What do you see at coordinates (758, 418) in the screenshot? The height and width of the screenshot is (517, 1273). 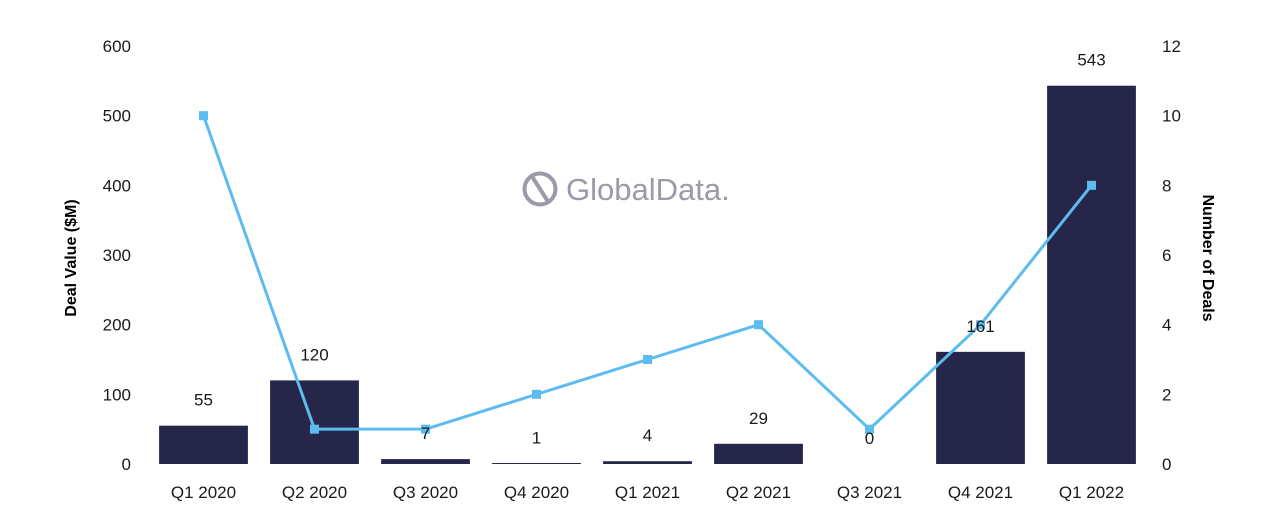 I see `bar-data-label: 29` at bounding box center [758, 418].